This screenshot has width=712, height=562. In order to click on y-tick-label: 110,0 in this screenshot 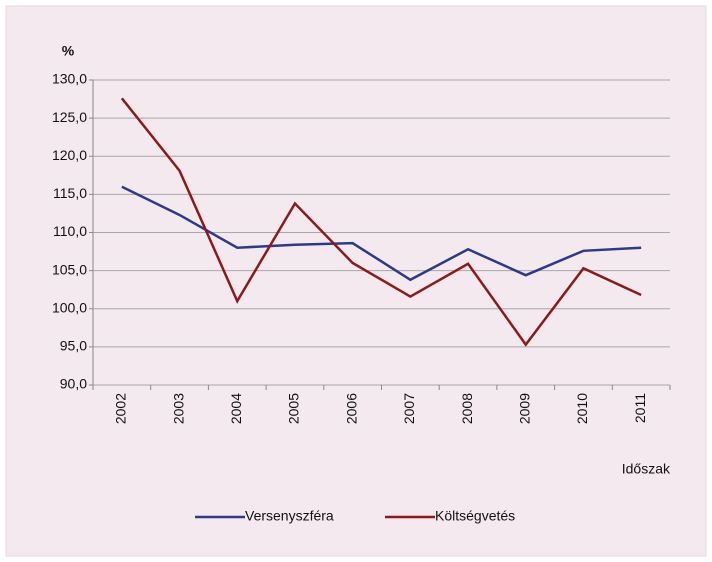, I will do `click(70, 231)`.